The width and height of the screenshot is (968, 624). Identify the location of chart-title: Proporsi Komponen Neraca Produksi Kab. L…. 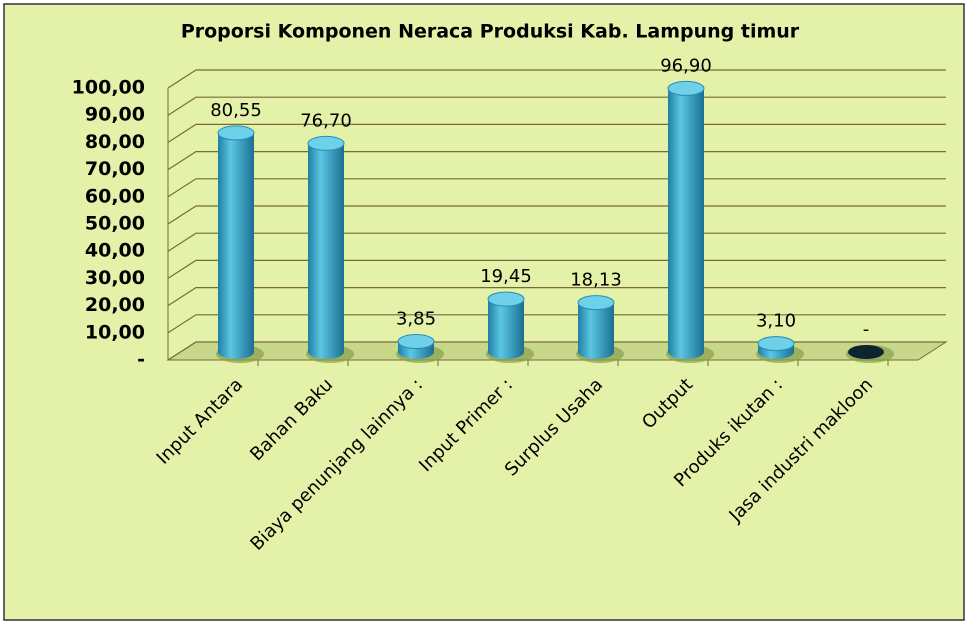
(490, 32).